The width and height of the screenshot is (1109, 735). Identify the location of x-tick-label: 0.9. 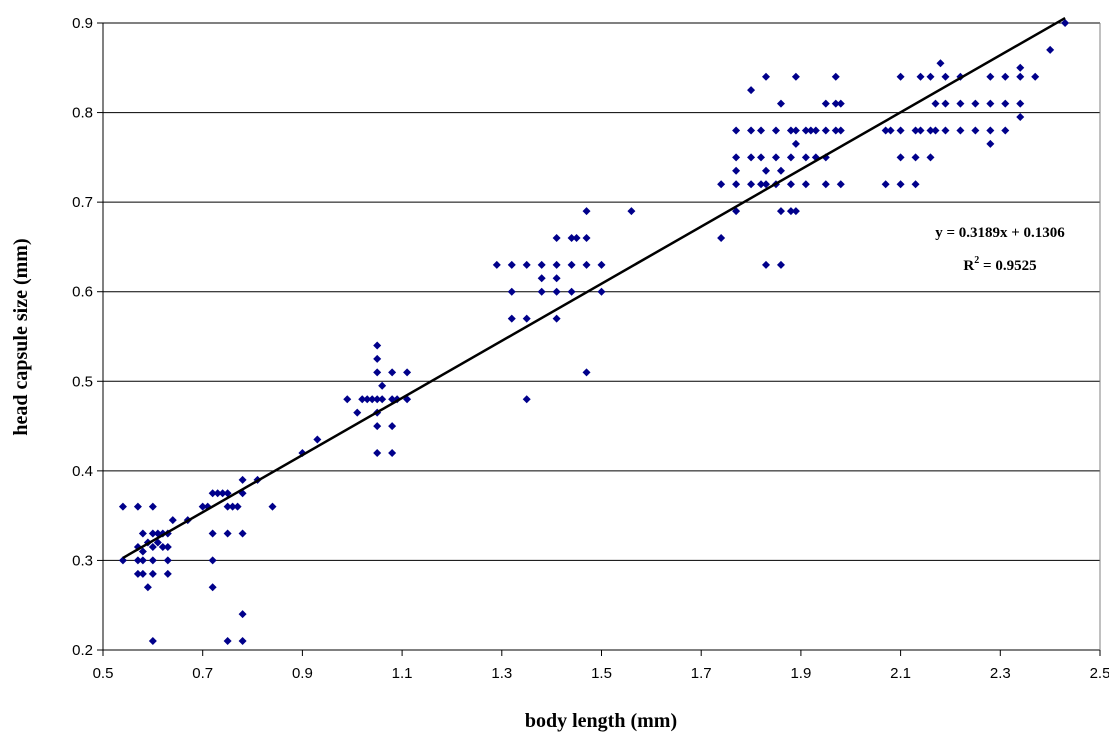
(302, 673).